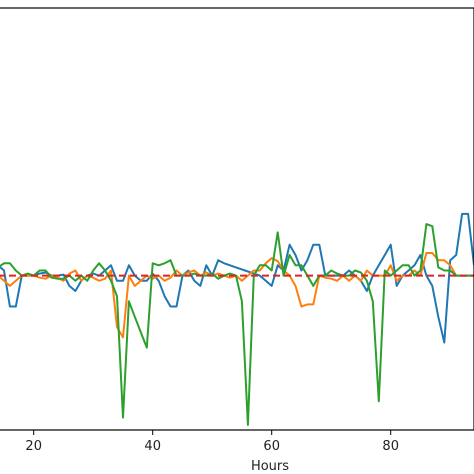  Describe the element at coordinates (152, 446) in the screenshot. I see `x-tick-label: 40` at that location.